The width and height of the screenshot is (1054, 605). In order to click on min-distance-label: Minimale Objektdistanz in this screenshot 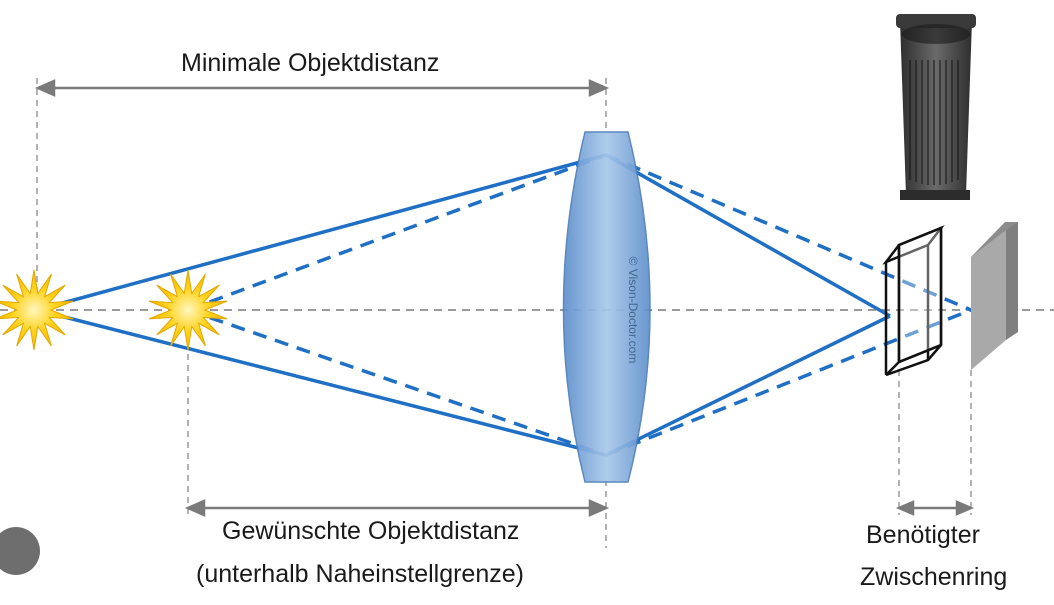, I will do `click(310, 63)`.